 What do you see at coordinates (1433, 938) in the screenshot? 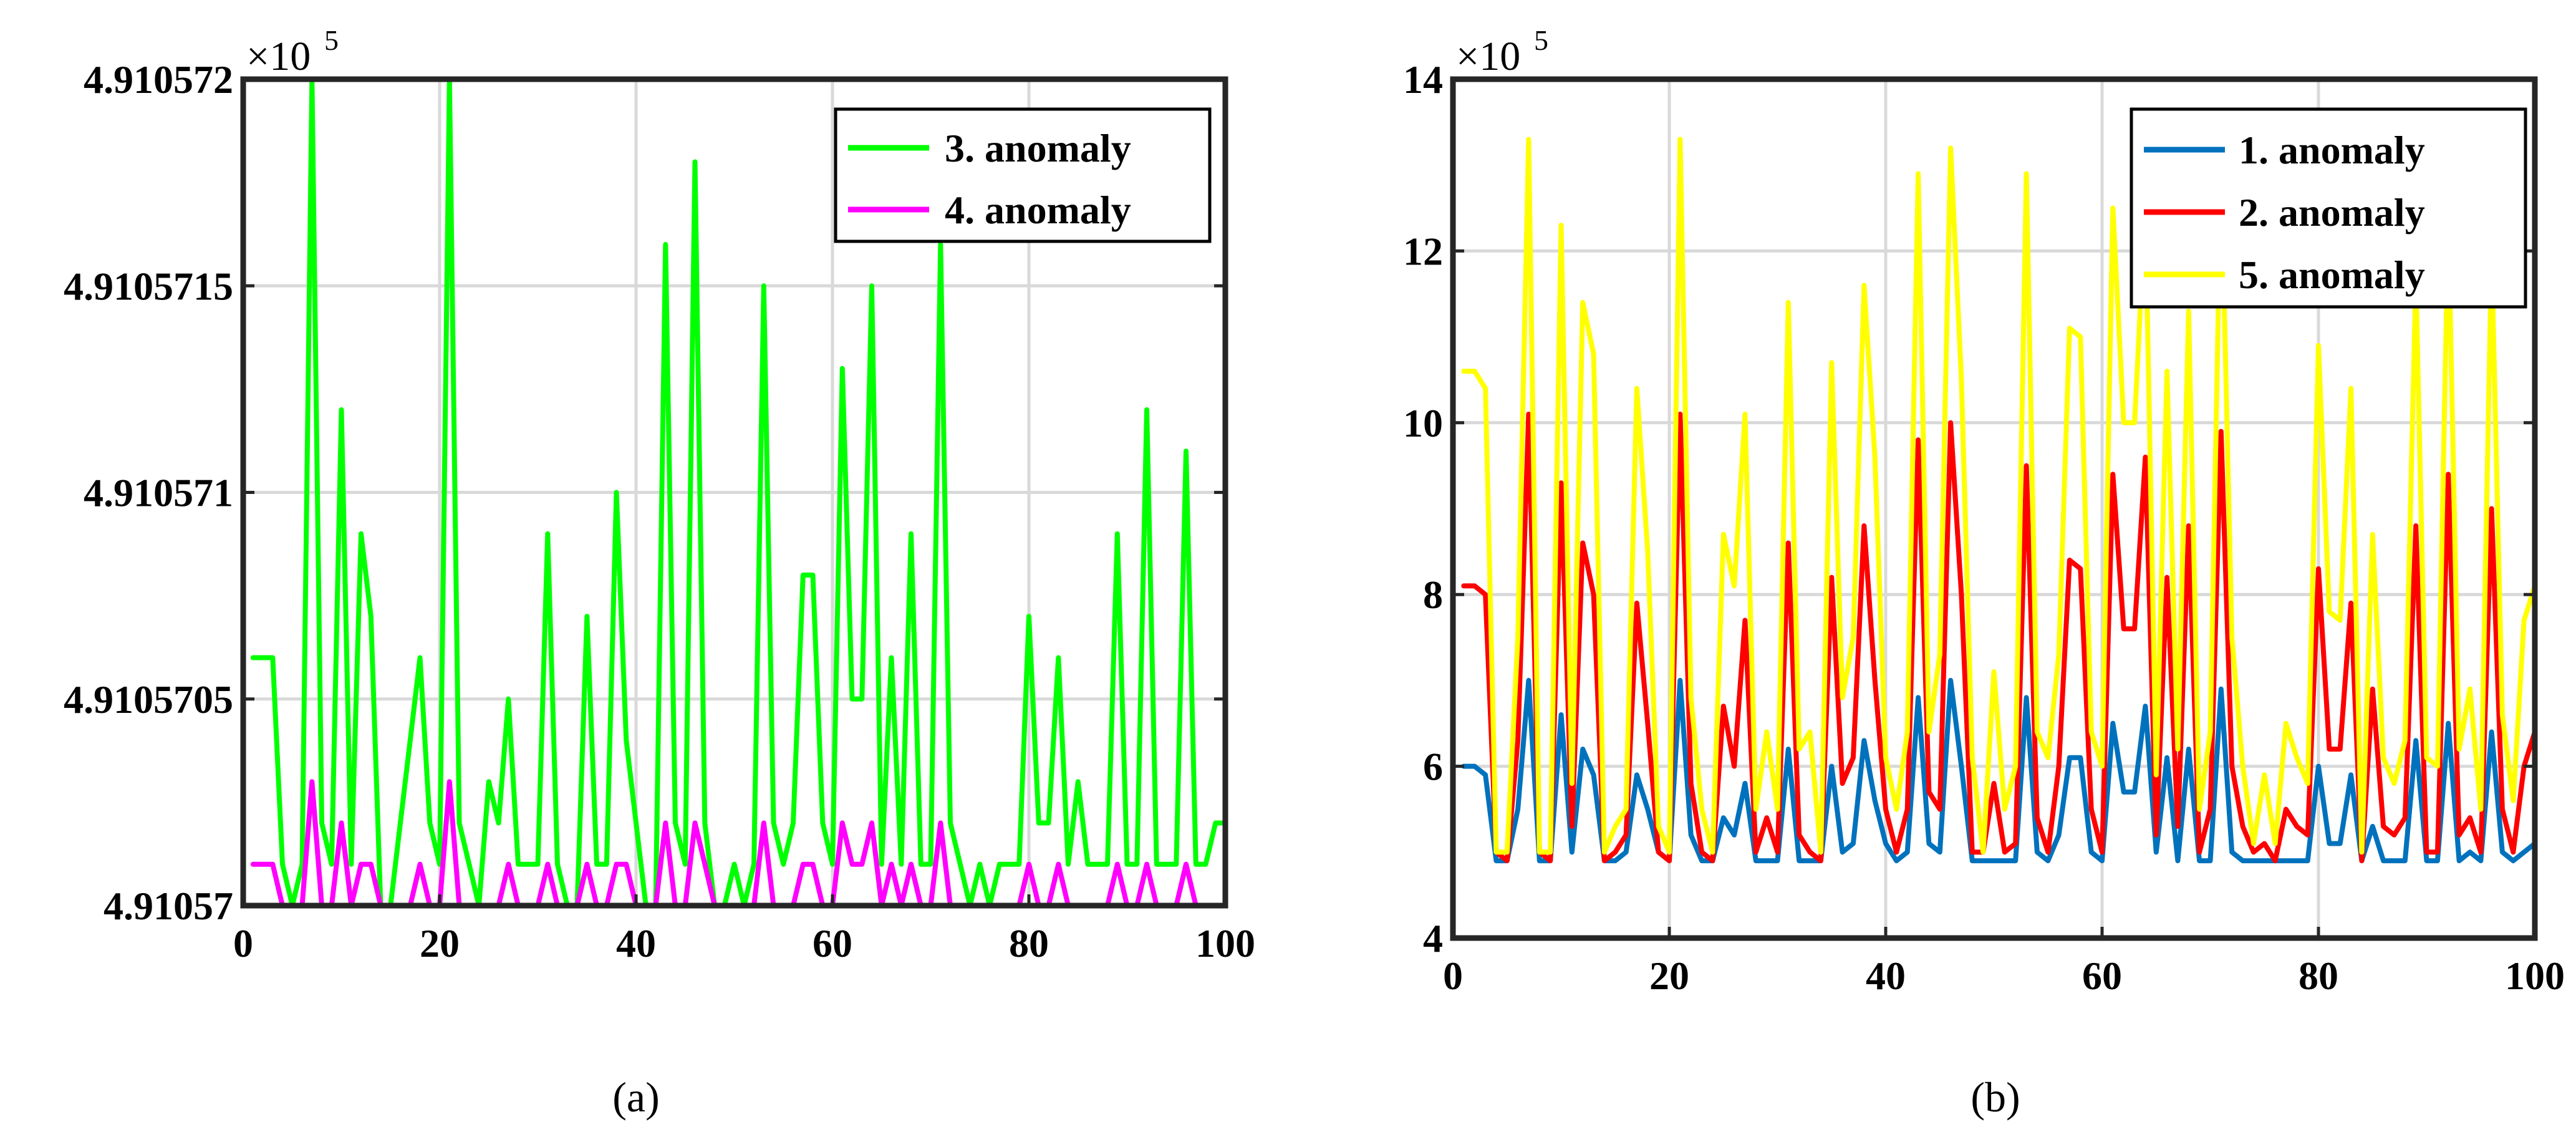
I see `panel-b-ytick-label: 4` at bounding box center [1433, 938].